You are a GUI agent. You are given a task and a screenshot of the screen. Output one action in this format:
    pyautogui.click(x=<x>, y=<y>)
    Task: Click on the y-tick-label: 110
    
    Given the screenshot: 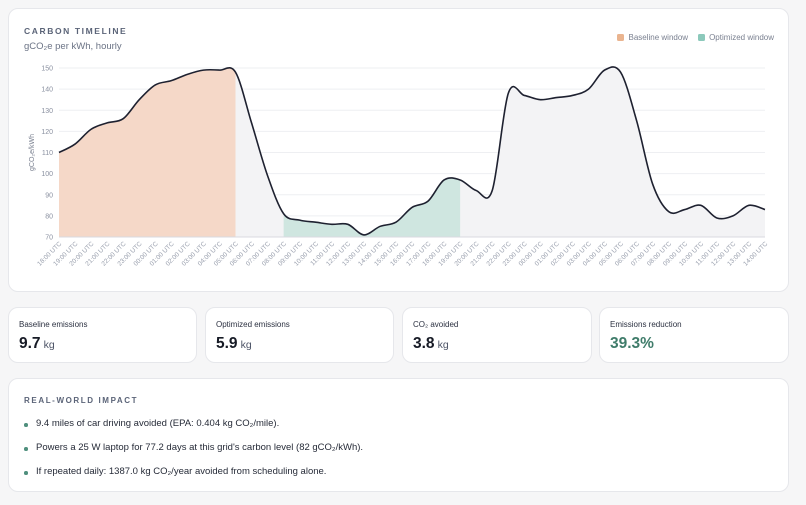 What is the action you would take?
    pyautogui.click(x=47, y=153)
    